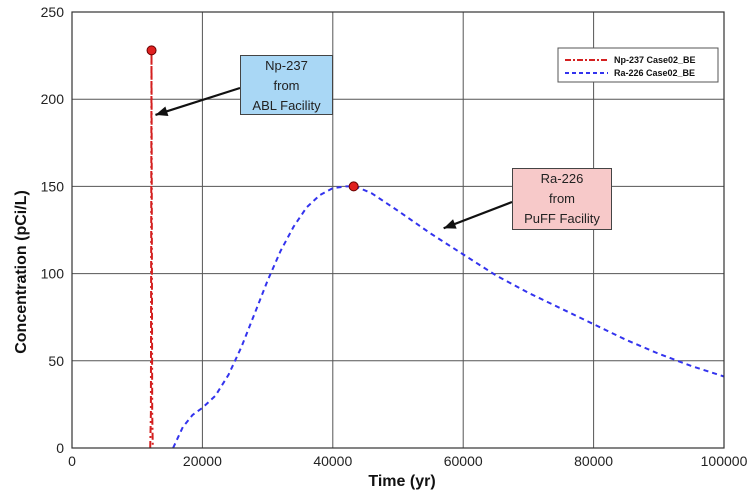 Image resolution: width=752 pixels, height=495 pixels. I want to click on series-line-np237, so click(151, 249).